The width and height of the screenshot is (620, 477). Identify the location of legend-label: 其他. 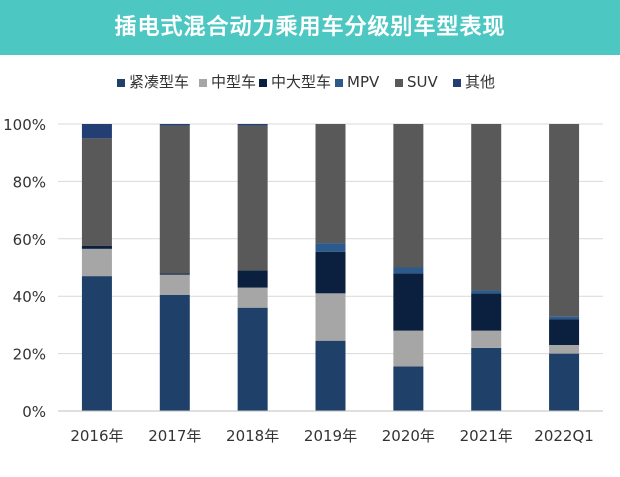
(480, 82).